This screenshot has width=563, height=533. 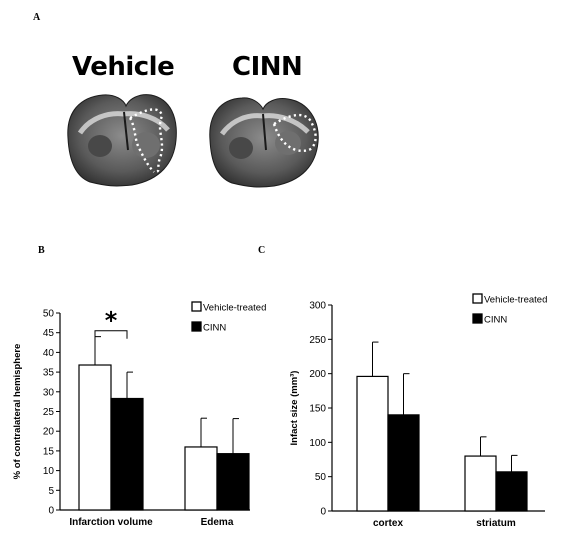 What do you see at coordinates (234, 308) in the screenshot?
I see `chart-b-legend-label: Vehicle-treated` at bounding box center [234, 308].